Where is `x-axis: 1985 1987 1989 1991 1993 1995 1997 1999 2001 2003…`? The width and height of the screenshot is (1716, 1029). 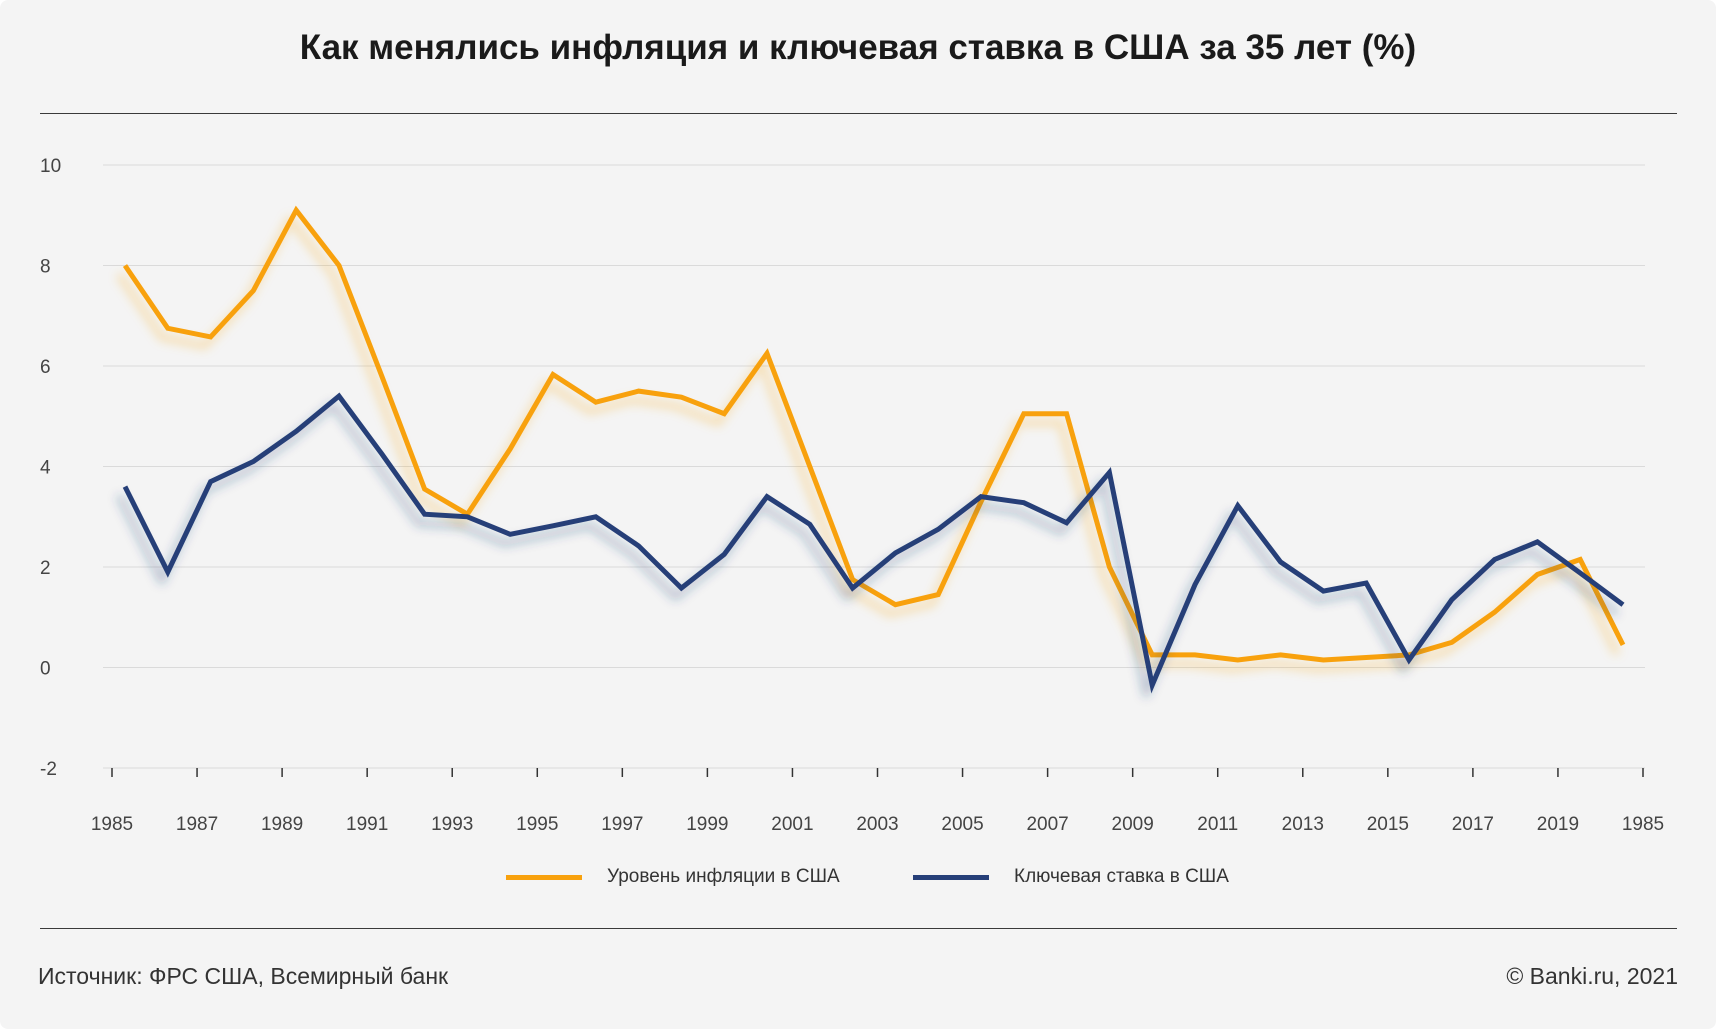
x-axis: 1985 1987 1989 1991 1993 1995 1997 1999 2001 2003… is located at coordinates (877, 801).